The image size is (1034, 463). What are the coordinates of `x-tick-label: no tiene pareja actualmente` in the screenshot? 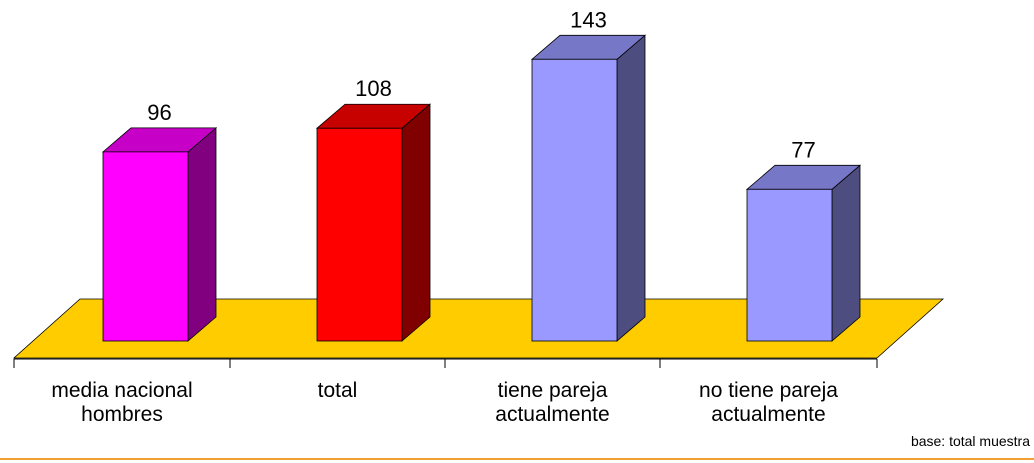 It's located at (768, 402).